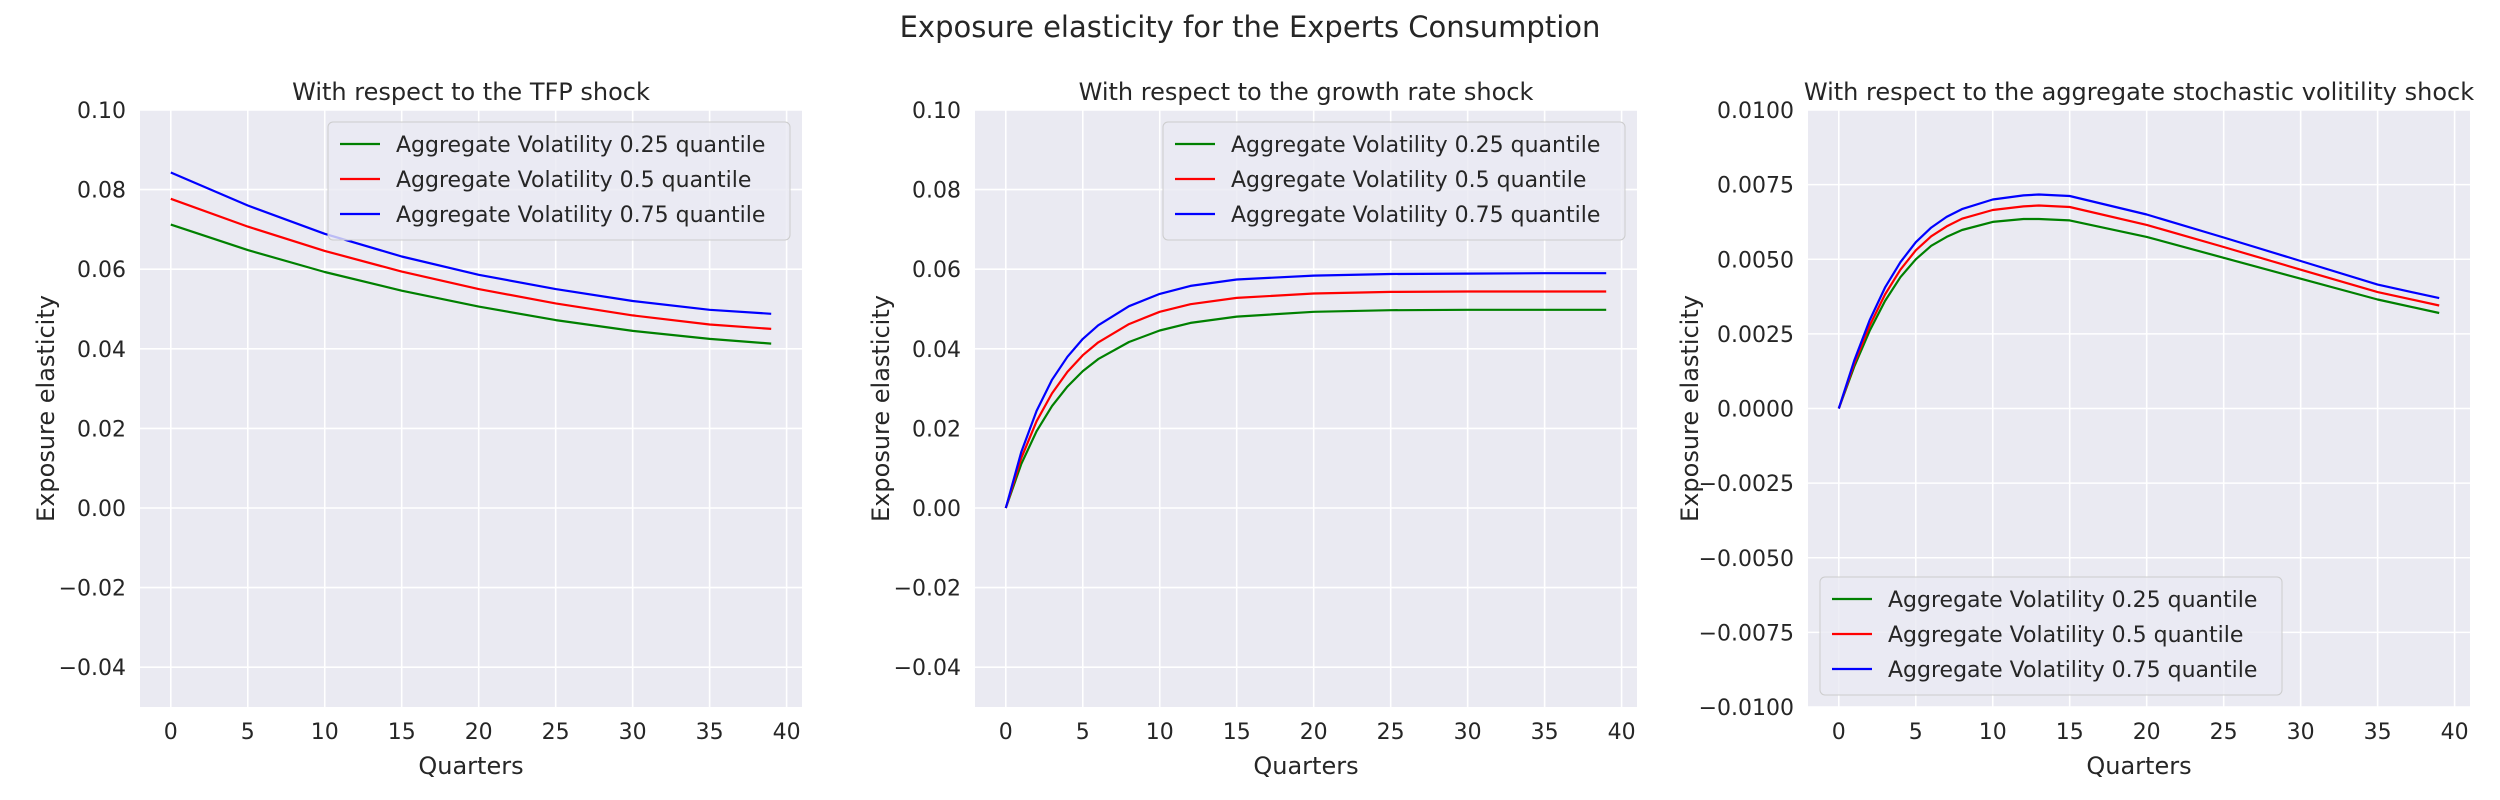 This screenshot has width=2500, height=800. What do you see at coordinates (1755, 260) in the screenshot?
I see `y-tick-label: 0.0050` at bounding box center [1755, 260].